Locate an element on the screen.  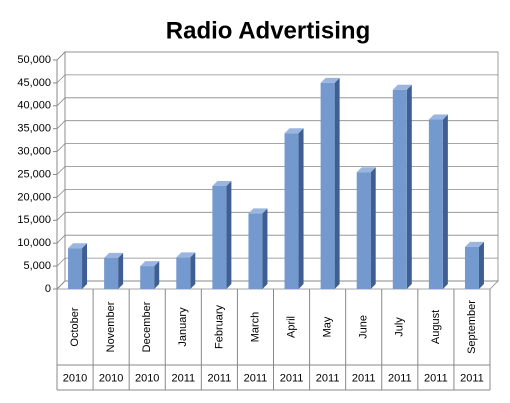
chart-title: Radio Advertising is located at coordinates (268, 30).